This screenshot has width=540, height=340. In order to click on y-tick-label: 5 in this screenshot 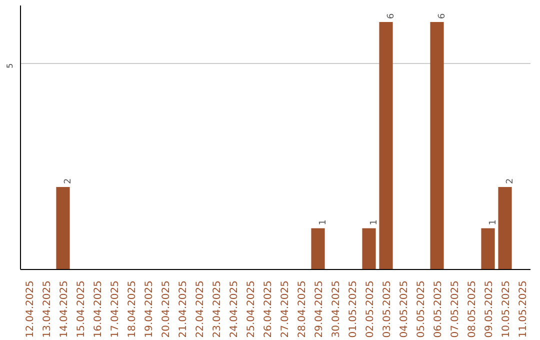, I will do `click(10, 65)`.